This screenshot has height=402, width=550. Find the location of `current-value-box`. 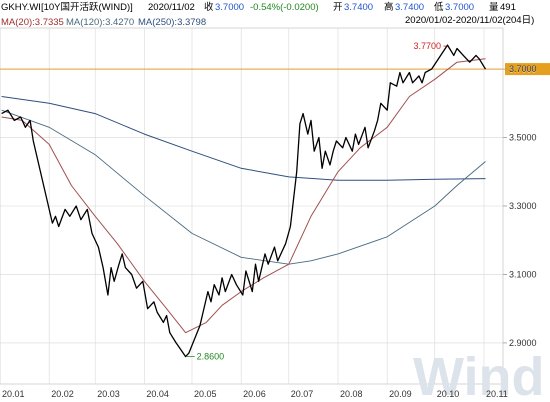

current-value-box is located at coordinates (527, 69).